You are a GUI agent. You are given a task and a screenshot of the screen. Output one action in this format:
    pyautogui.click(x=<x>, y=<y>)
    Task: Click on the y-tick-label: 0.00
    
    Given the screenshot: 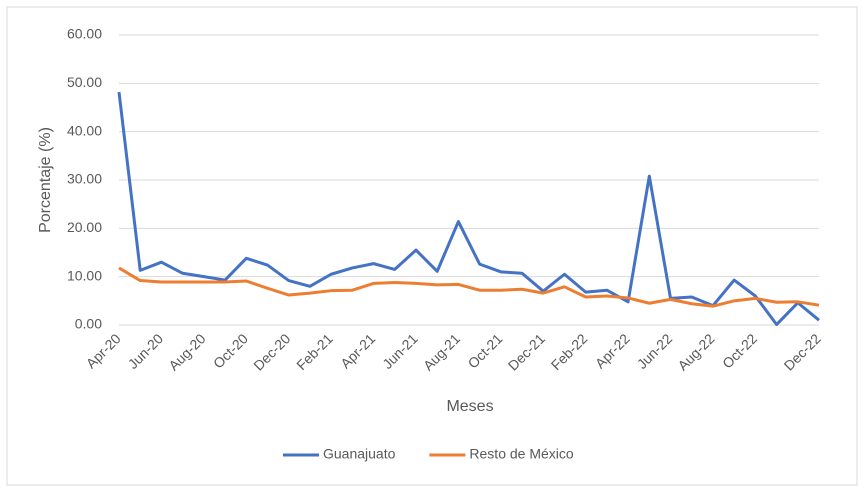 What is the action you would take?
    pyautogui.click(x=88, y=324)
    